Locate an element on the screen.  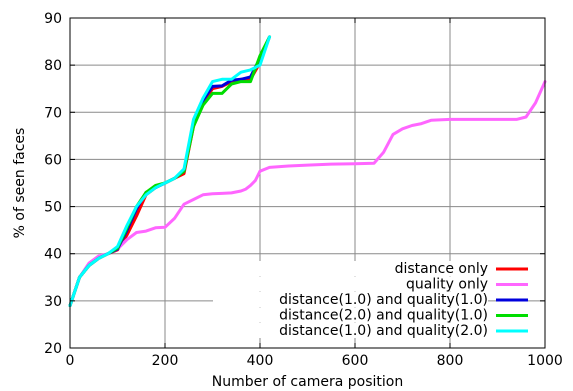
legend-label: distance(1.0) and quality(1.0) is located at coordinates (383, 300).